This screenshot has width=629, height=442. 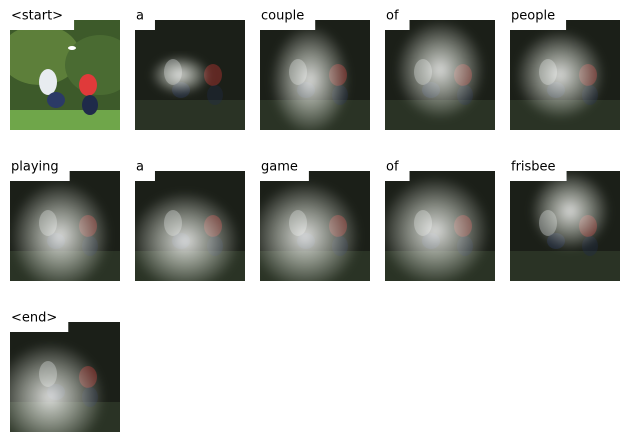 I want to click on player-white, so click(x=48, y=82).